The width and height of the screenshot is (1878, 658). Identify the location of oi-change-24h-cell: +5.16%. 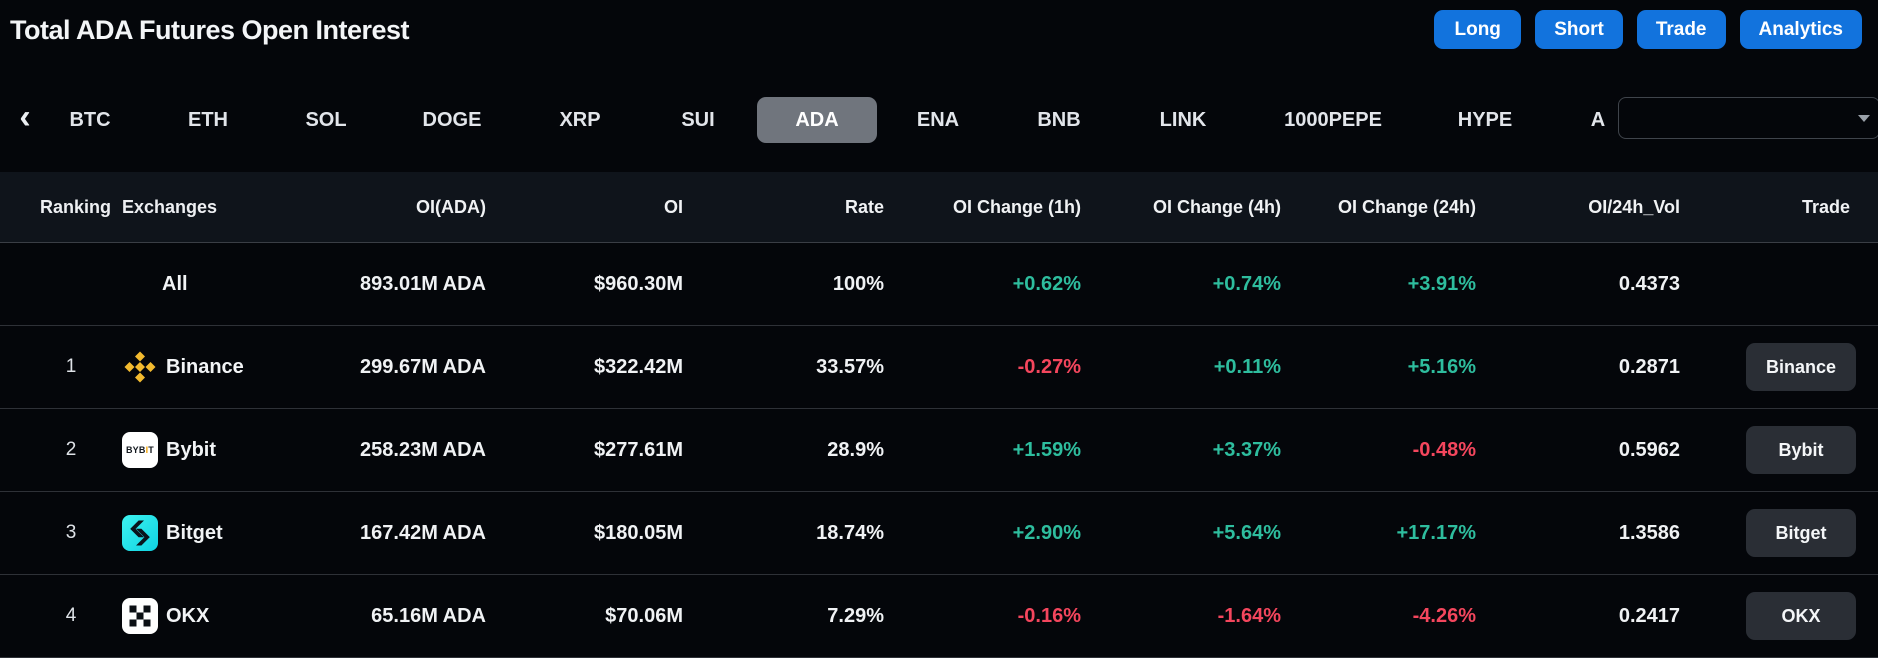
(1441, 366).